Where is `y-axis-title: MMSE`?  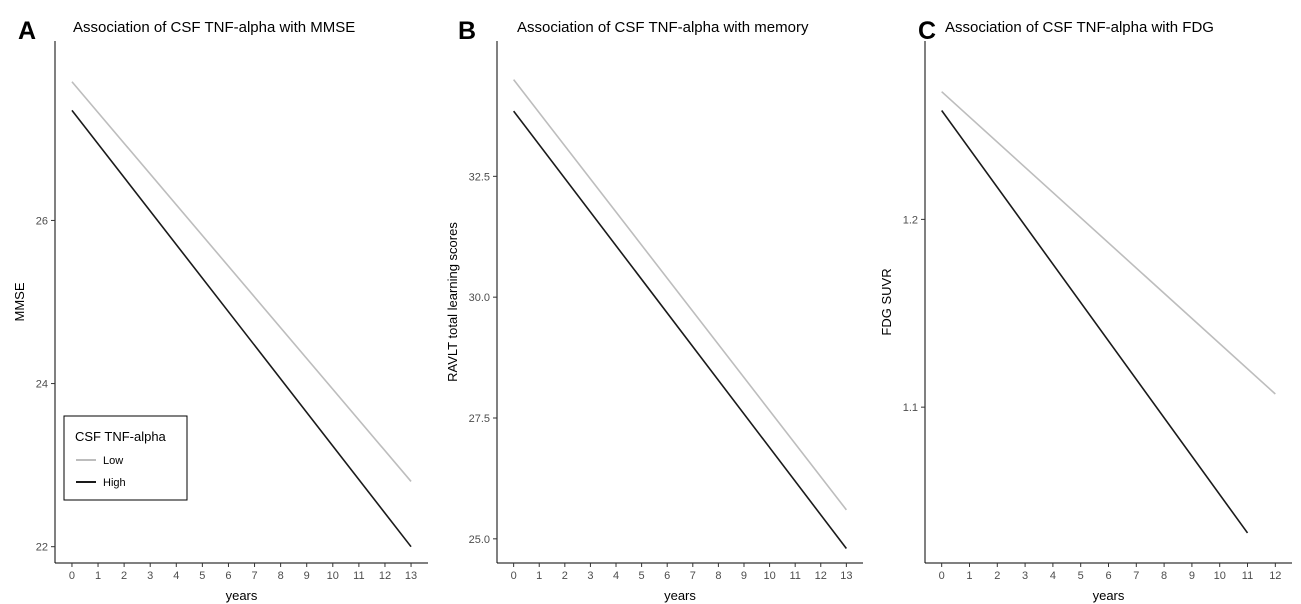 y-axis-title: MMSE is located at coordinates (19, 301).